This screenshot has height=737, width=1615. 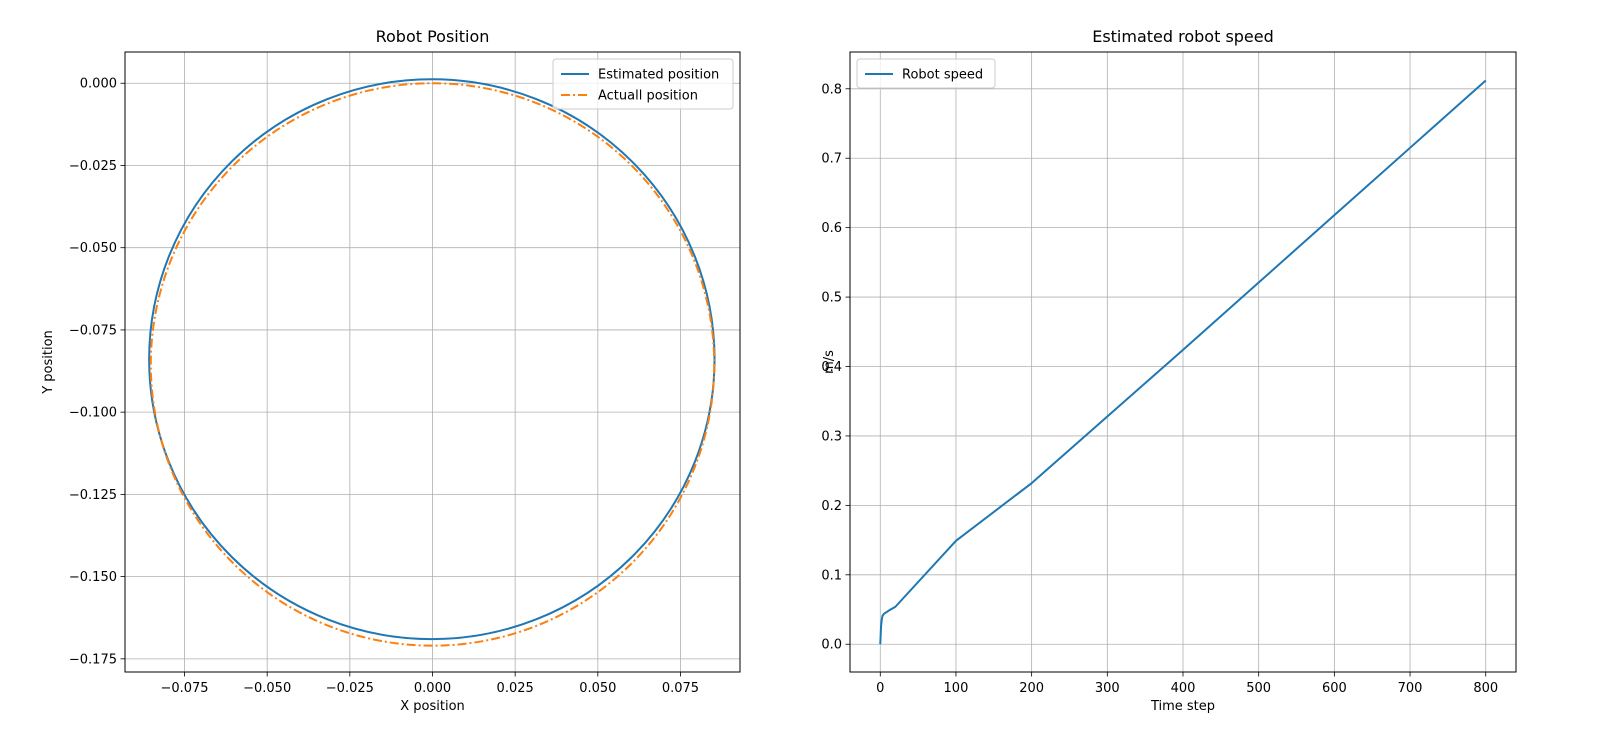 I want to click on y-tick-label: −0.025, so click(x=93, y=166).